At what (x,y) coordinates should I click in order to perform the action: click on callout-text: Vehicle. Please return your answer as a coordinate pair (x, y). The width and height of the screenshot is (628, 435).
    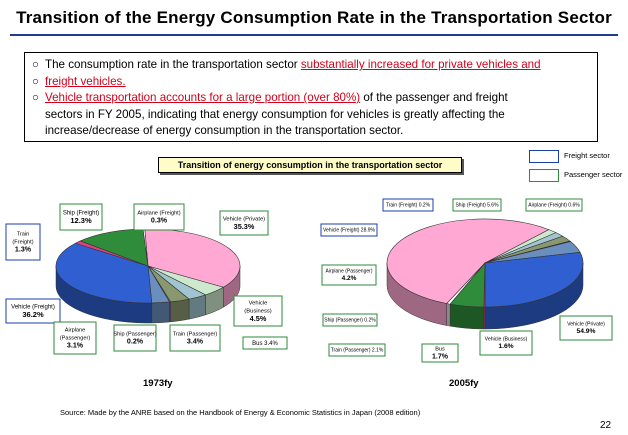
    Looking at the image, I should click on (258, 303).